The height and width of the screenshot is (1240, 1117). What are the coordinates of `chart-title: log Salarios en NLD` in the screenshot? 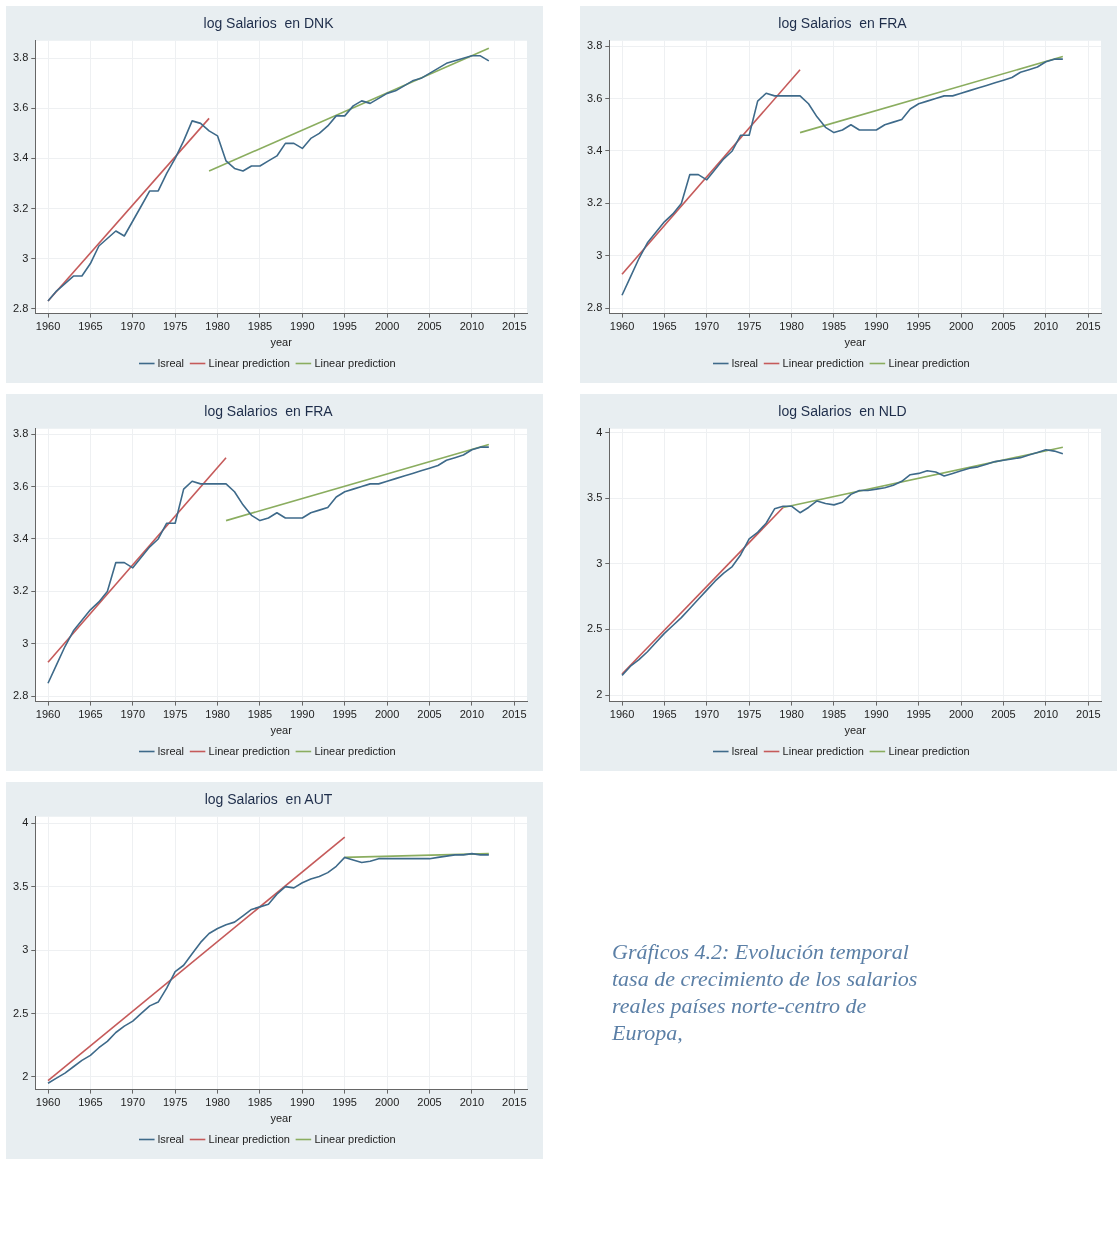 It's located at (842, 411).